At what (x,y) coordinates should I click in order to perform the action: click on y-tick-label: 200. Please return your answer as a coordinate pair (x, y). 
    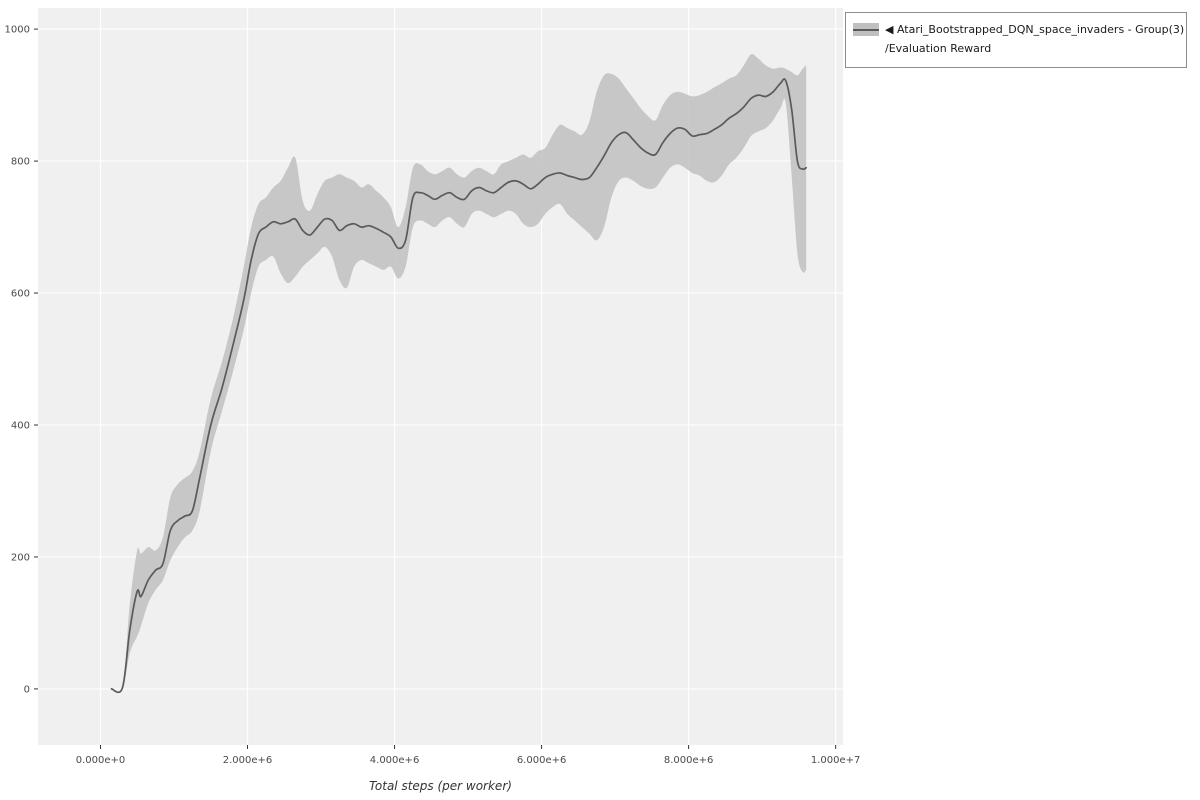
    Looking at the image, I should click on (20, 557).